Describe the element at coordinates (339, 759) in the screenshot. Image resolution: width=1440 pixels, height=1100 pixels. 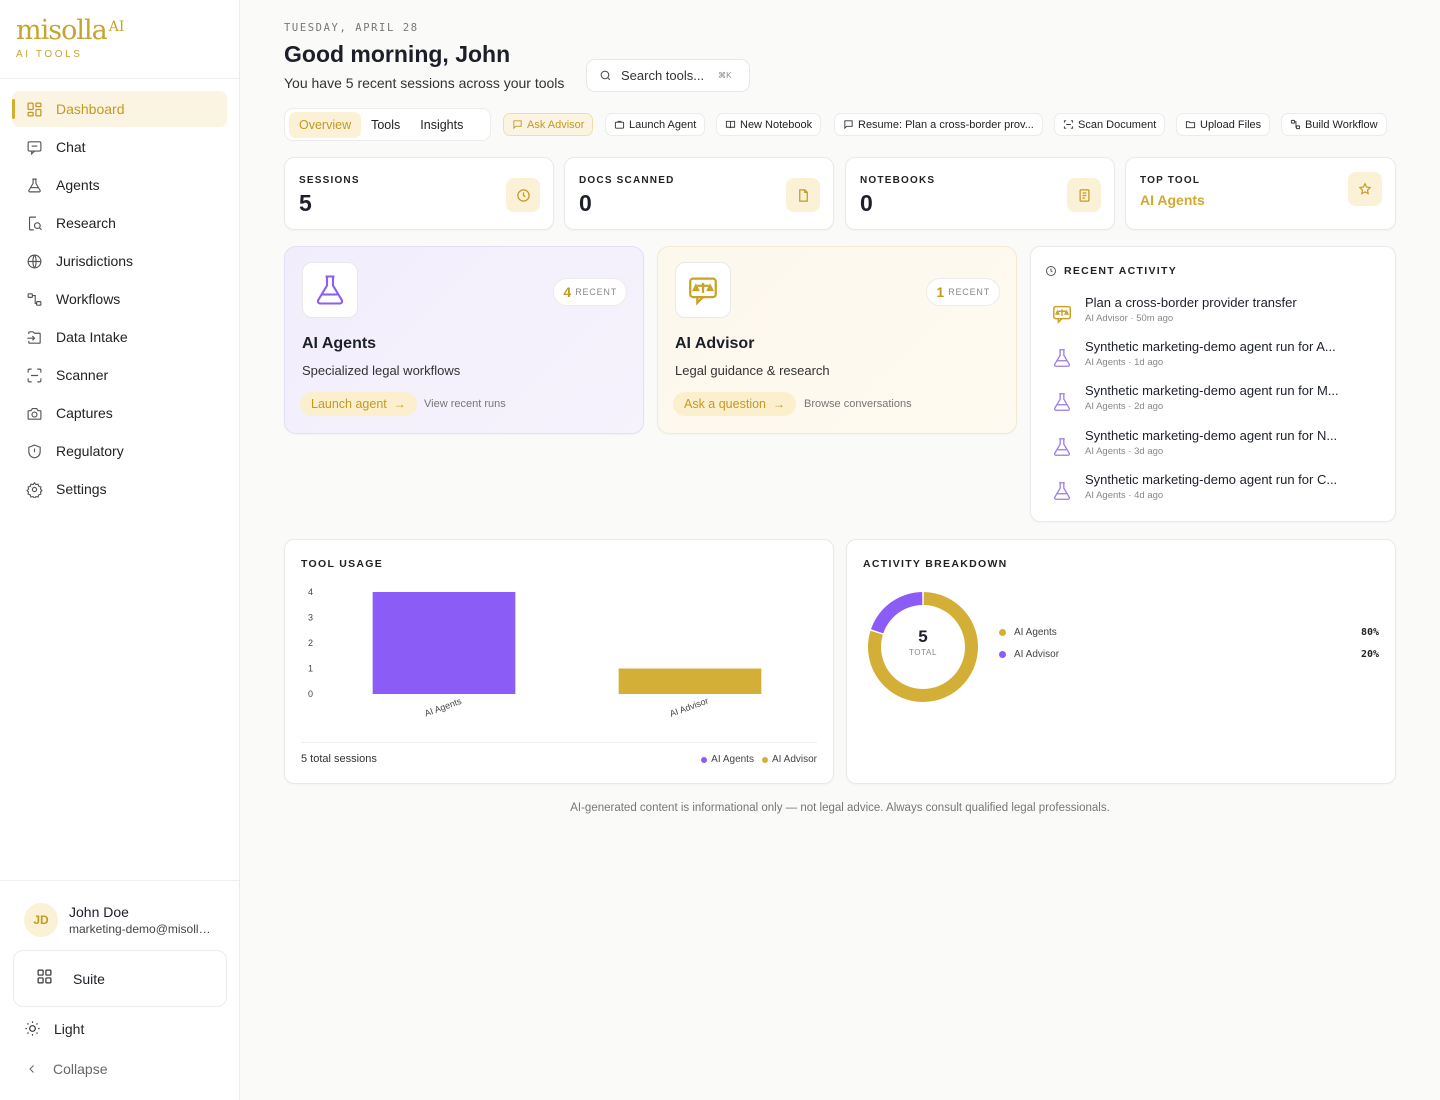
I see `total-sessions: 5 total sessions` at that location.